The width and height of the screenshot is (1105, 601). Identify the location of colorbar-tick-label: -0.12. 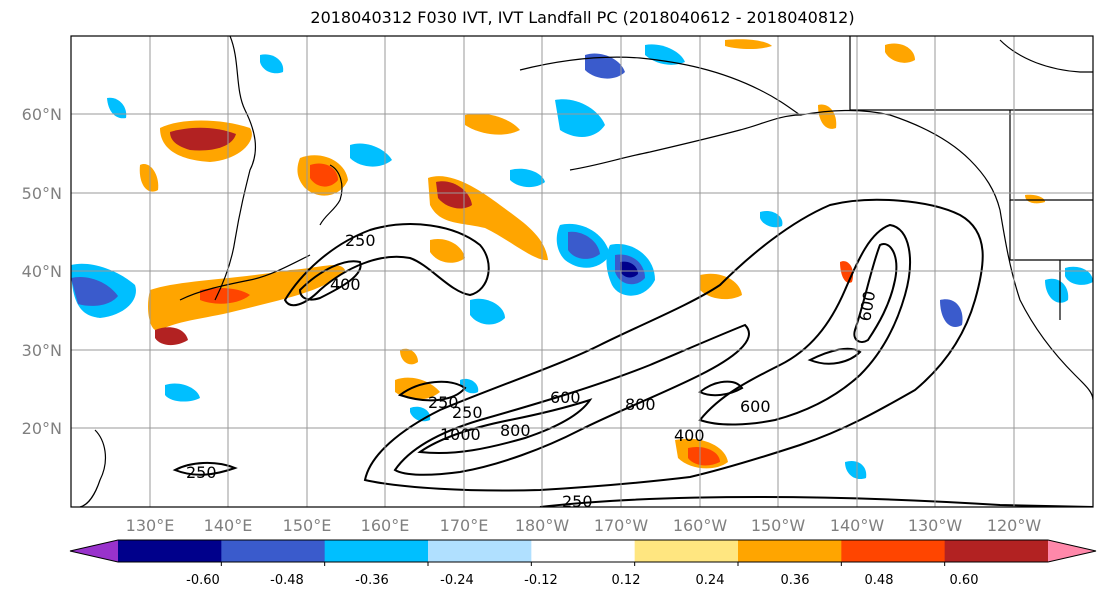
(541, 580).